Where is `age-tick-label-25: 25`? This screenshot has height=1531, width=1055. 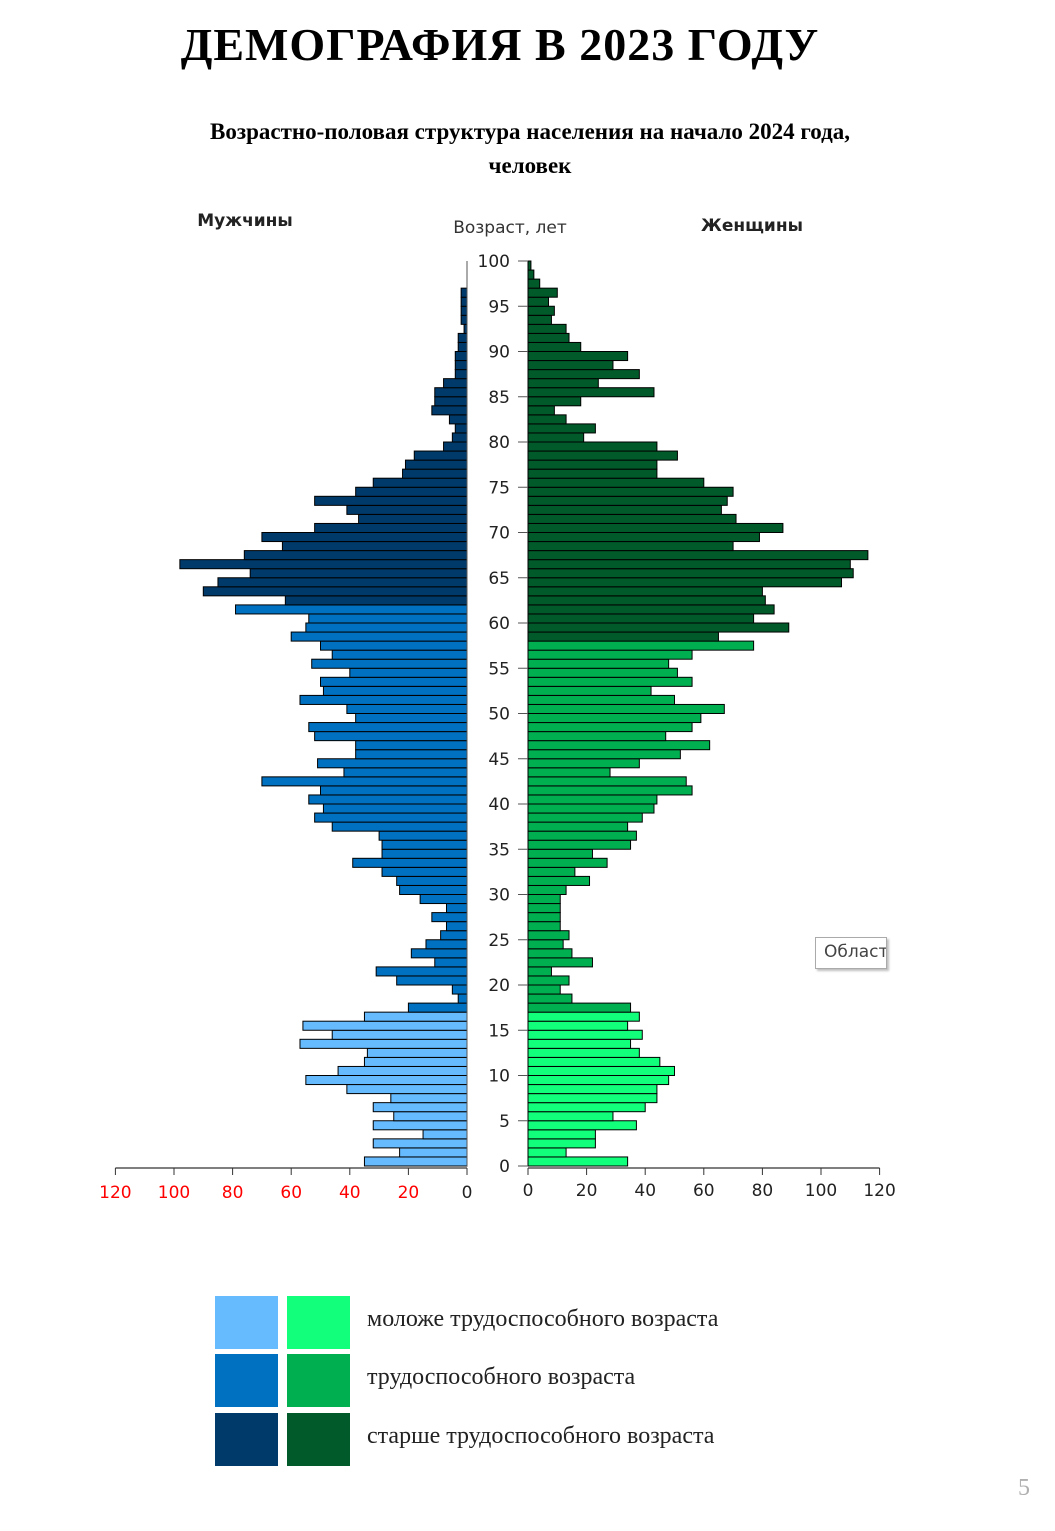 age-tick-label-25: 25 is located at coordinates (499, 941).